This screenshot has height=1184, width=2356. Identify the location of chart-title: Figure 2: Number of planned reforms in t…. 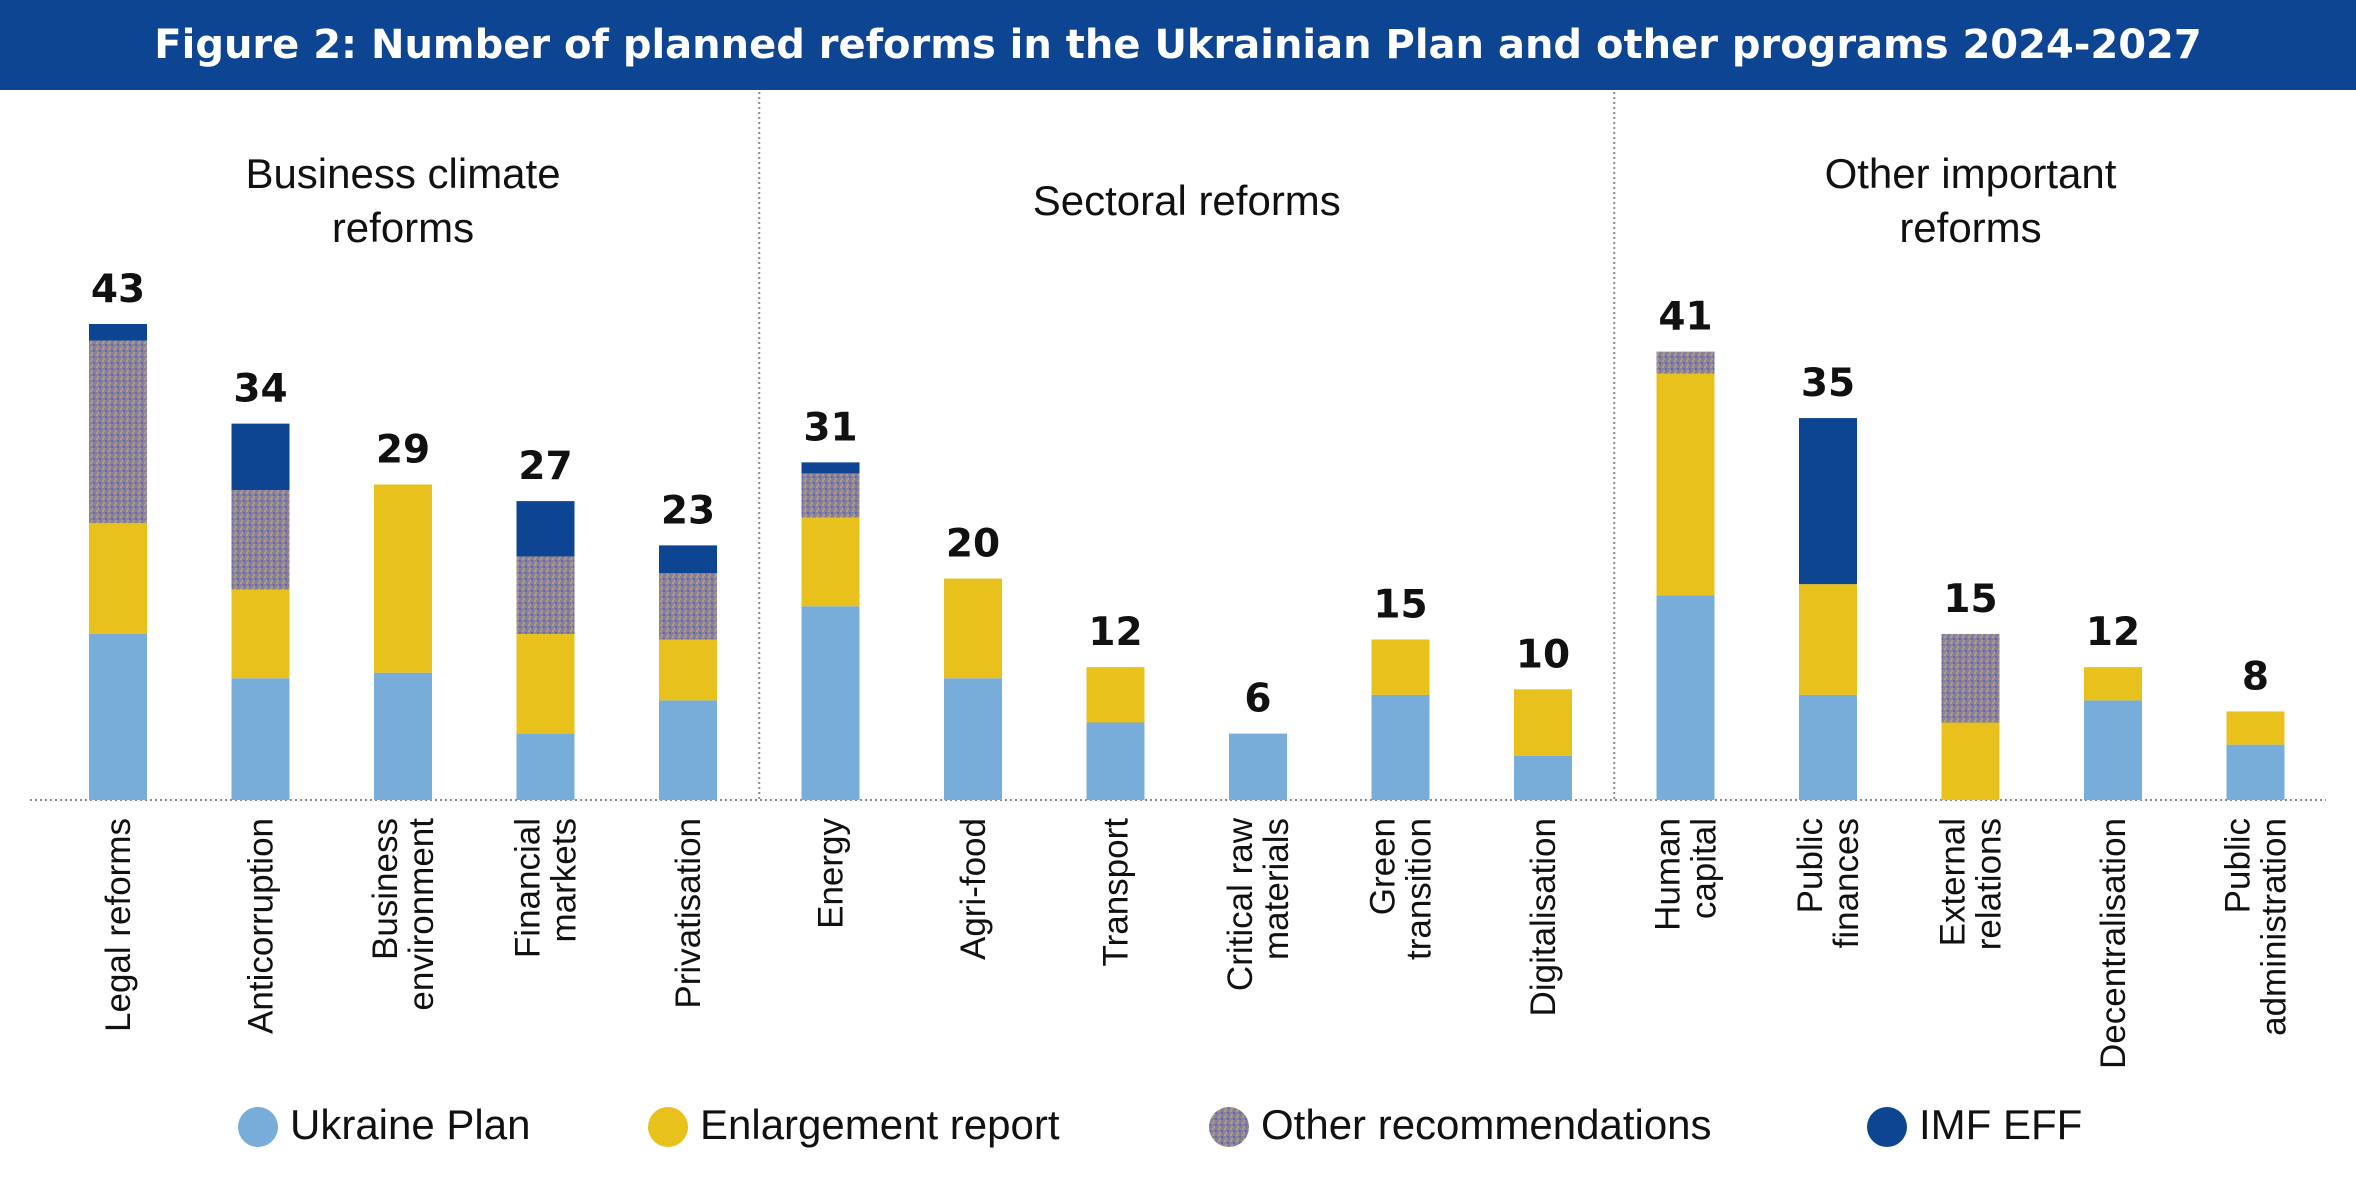
(1178, 45).